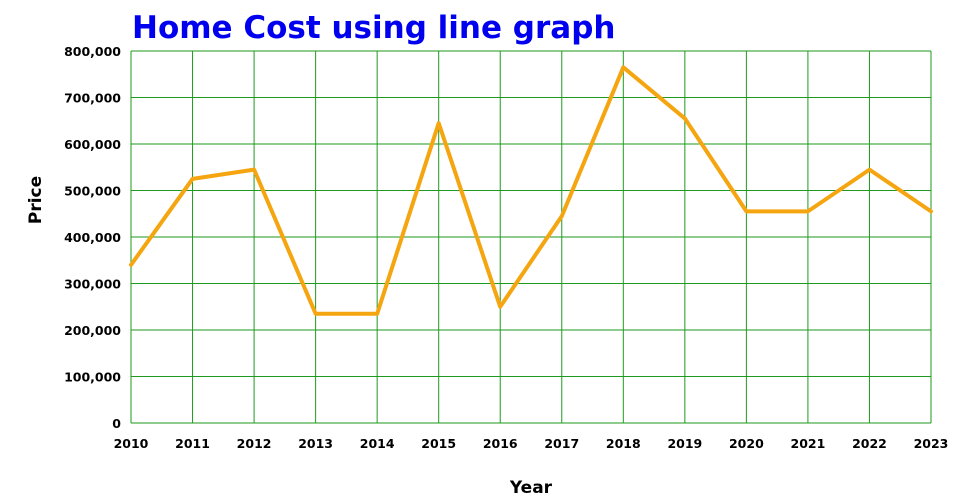  What do you see at coordinates (438, 443) in the screenshot?
I see `x-tick-label: 2015` at bounding box center [438, 443].